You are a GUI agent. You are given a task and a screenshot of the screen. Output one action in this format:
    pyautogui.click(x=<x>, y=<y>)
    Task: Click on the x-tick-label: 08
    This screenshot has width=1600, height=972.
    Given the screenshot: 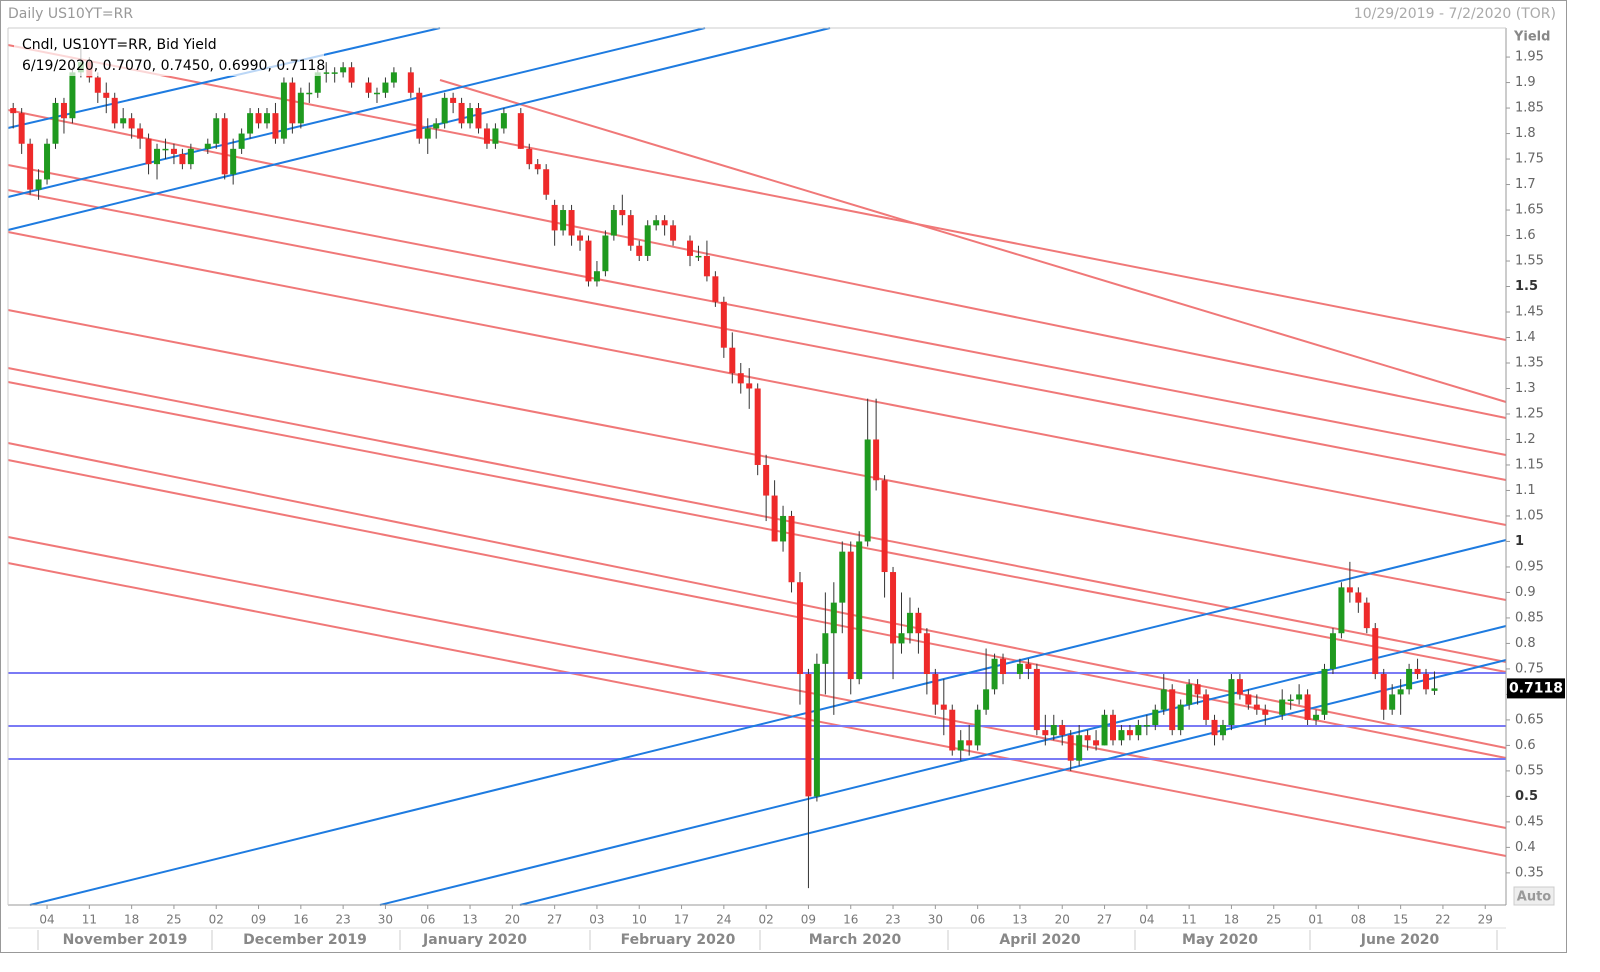 What is the action you would take?
    pyautogui.click(x=1358, y=920)
    